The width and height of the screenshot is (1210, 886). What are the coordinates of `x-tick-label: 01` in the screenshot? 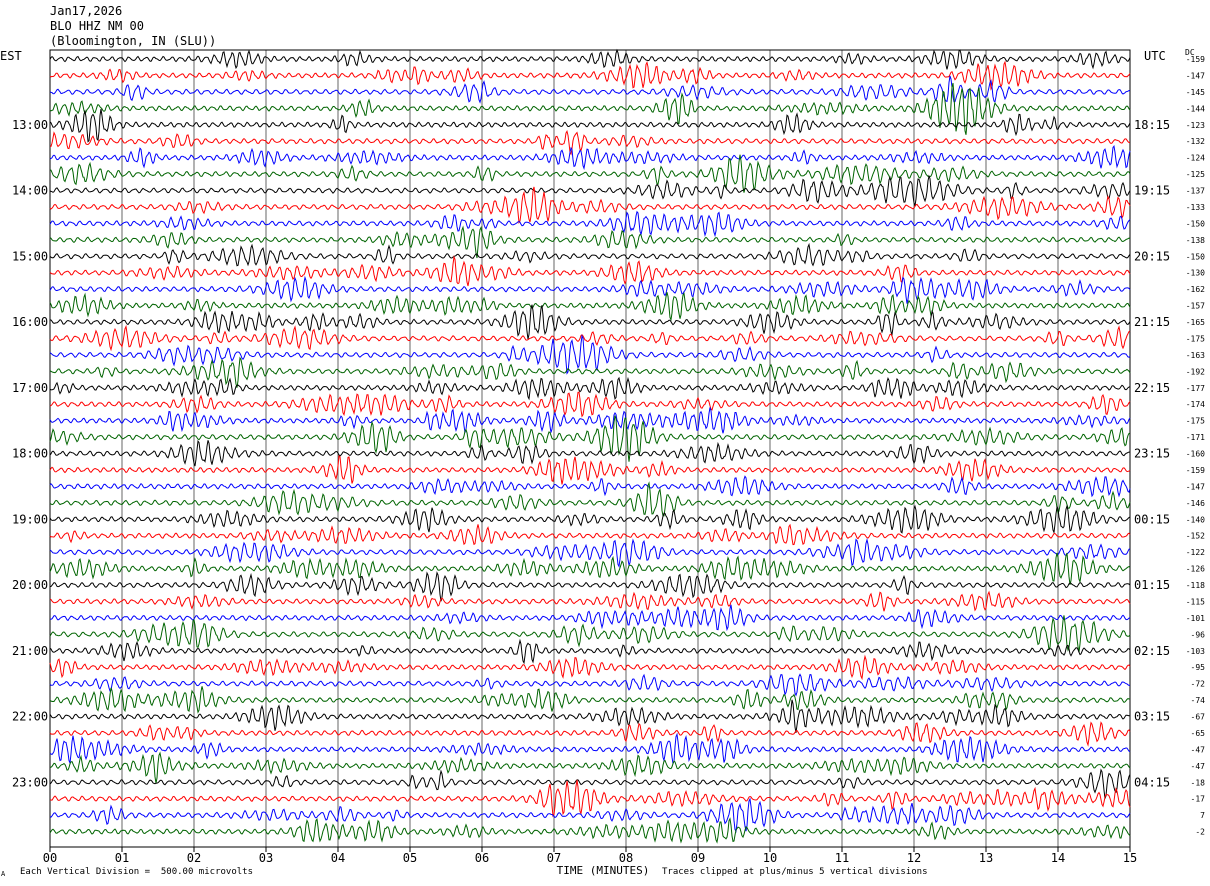 It's located at (122, 858).